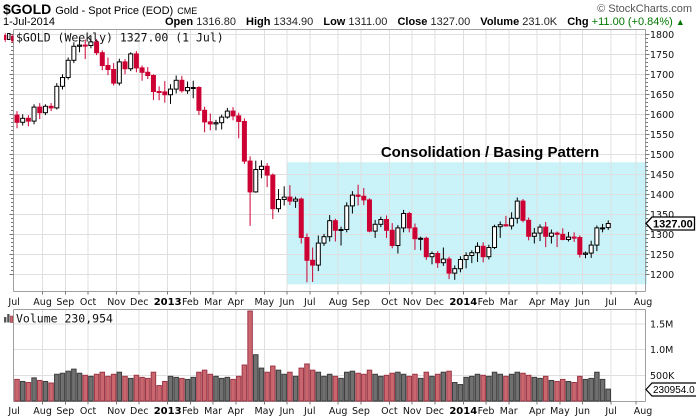 This screenshot has width=696, height=420. Describe the element at coordinates (661, 324) in the screenshot. I see `svg-text: 1.5M` at that location.